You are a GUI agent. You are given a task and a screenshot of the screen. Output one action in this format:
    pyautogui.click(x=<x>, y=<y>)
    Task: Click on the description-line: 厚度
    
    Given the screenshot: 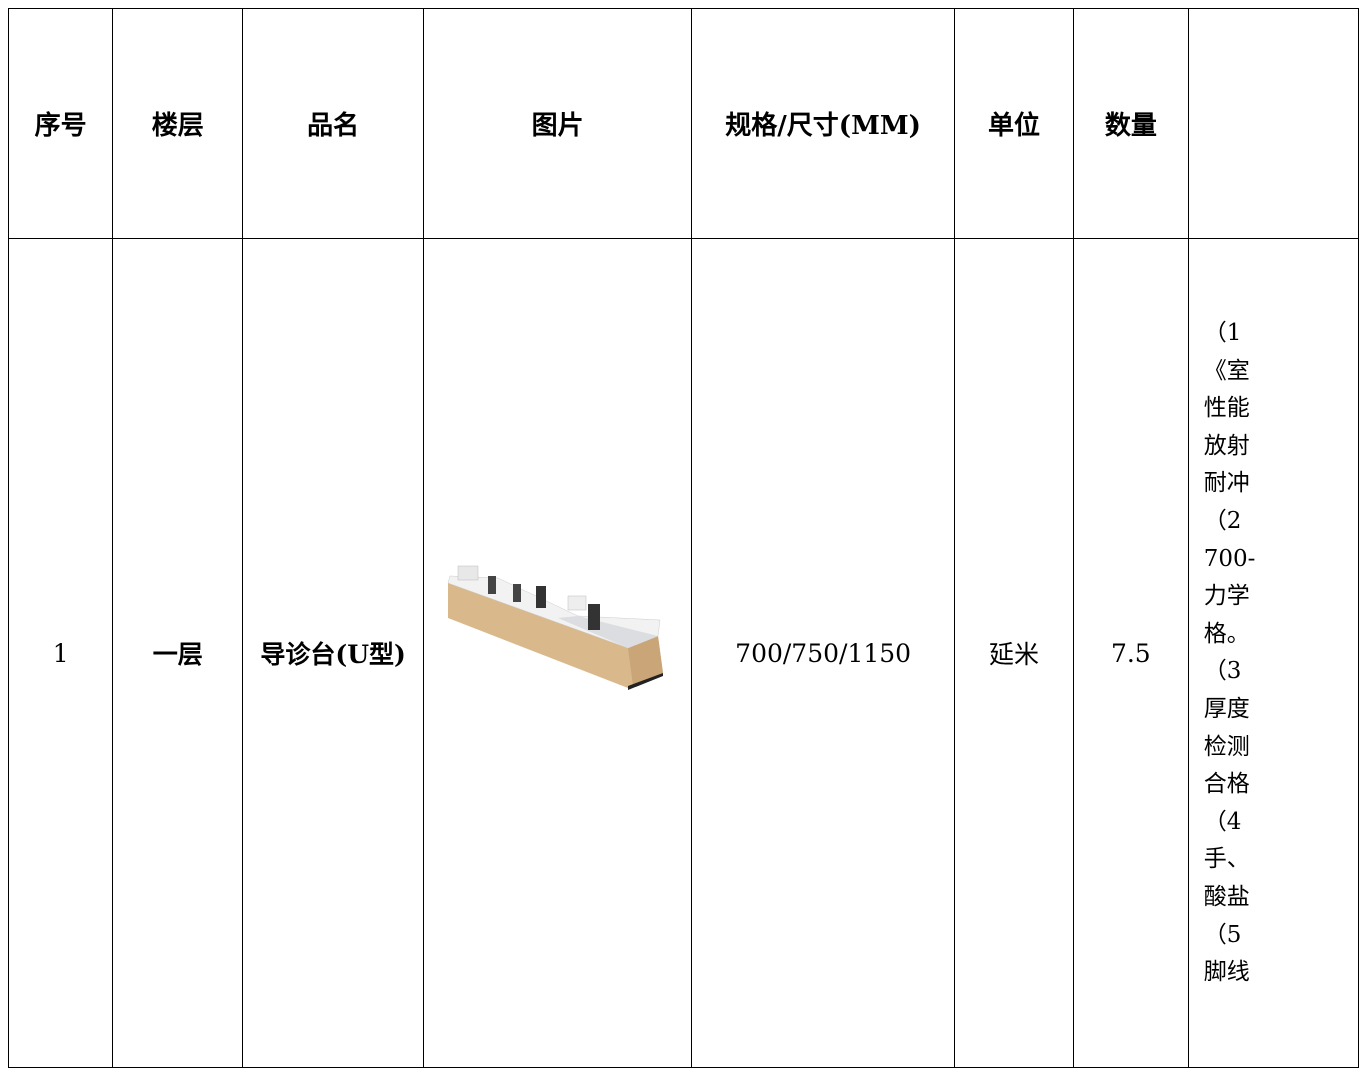 What is the action you would take?
    pyautogui.click(x=1226, y=708)
    